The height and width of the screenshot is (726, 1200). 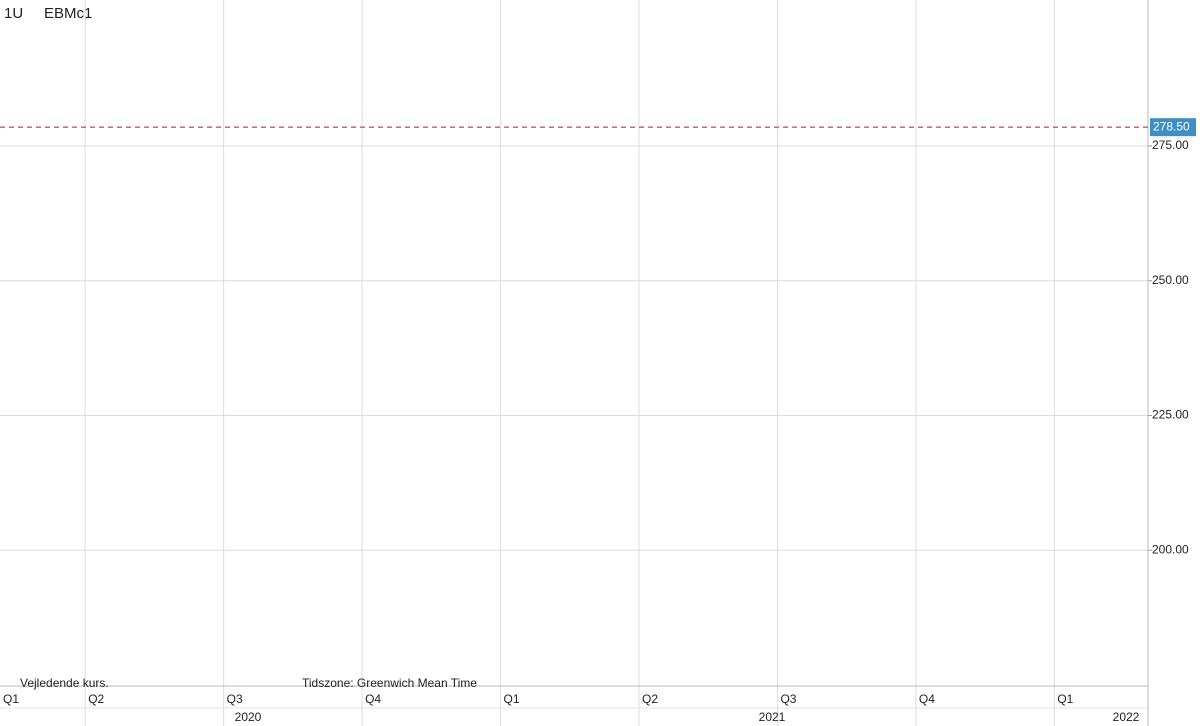 What do you see at coordinates (772, 717) in the screenshot?
I see `year-label: 2021` at bounding box center [772, 717].